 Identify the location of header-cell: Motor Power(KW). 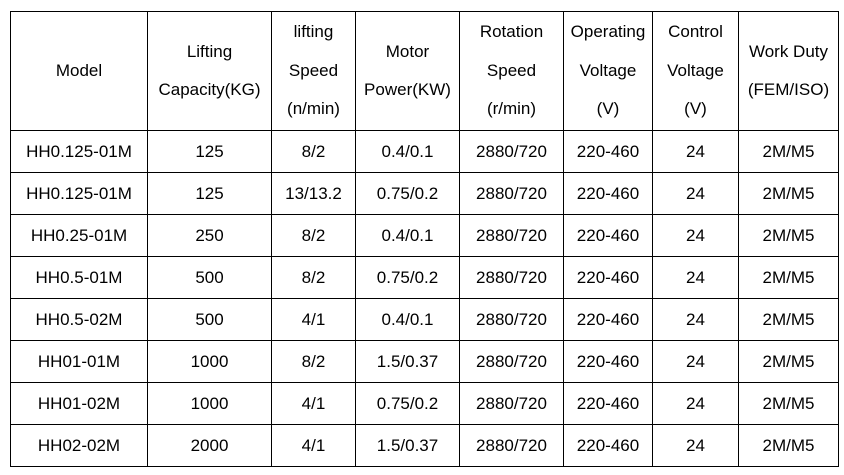
(407, 71).